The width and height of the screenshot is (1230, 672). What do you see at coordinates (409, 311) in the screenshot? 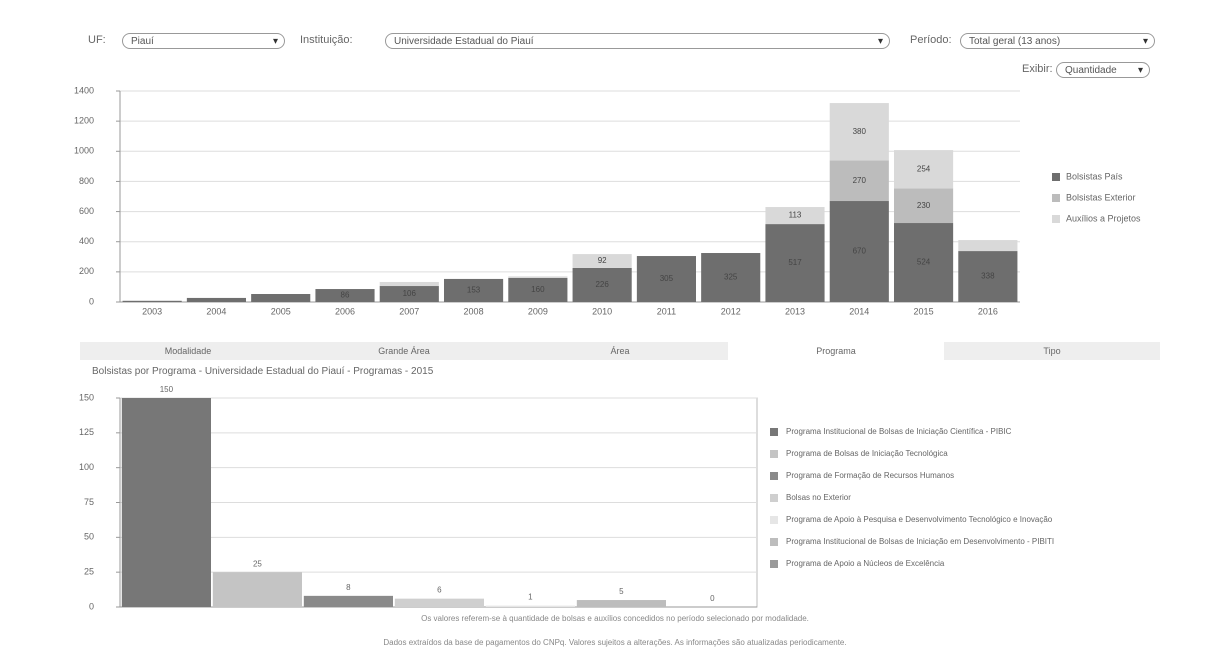
I see `x-tick-label: 2007` at bounding box center [409, 311].